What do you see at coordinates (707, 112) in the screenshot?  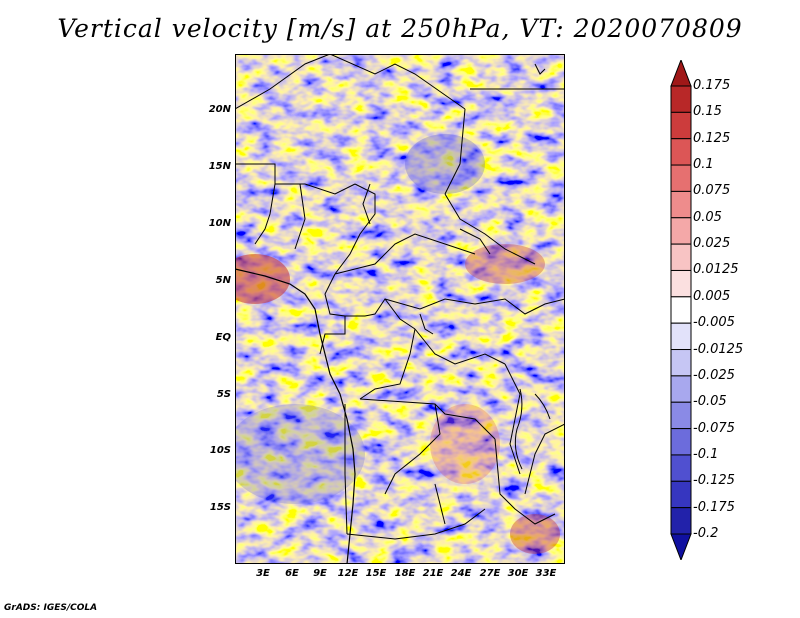 I see `colorbar-label: 0.15` at bounding box center [707, 112].